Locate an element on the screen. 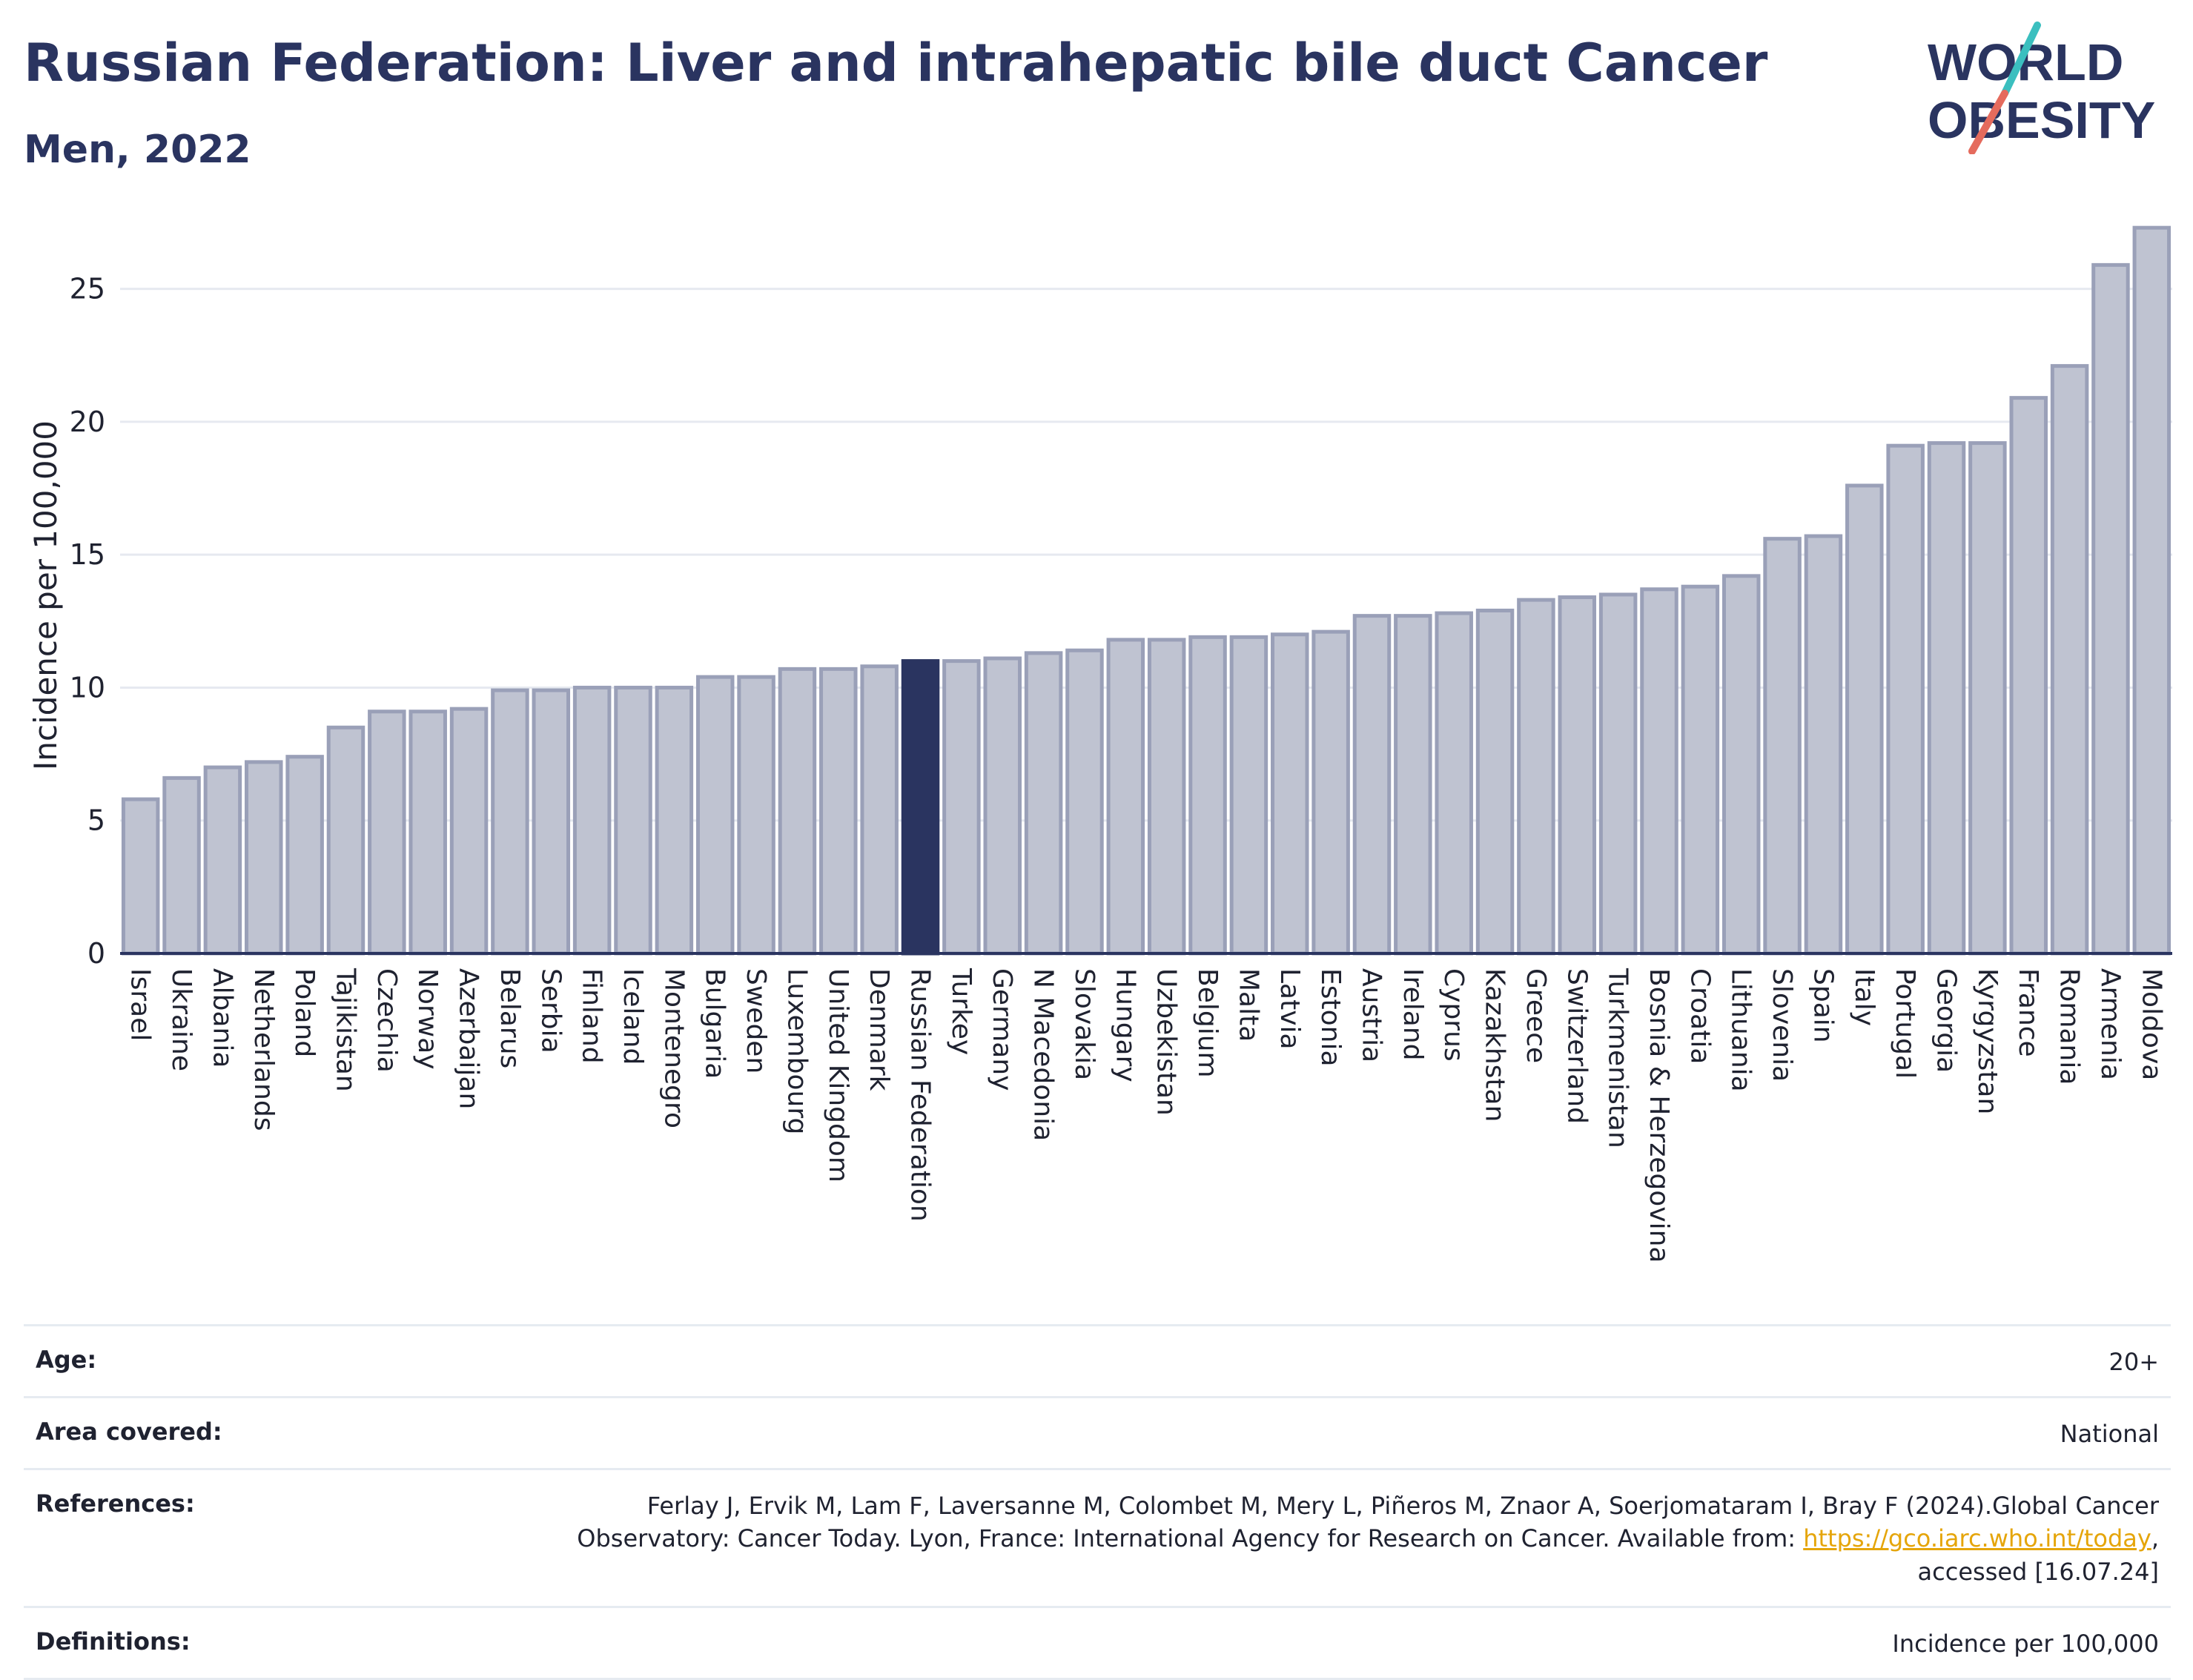 The width and height of the screenshot is (2193, 1680). x-tick-label: Hungary is located at coordinates (1125, 1025).